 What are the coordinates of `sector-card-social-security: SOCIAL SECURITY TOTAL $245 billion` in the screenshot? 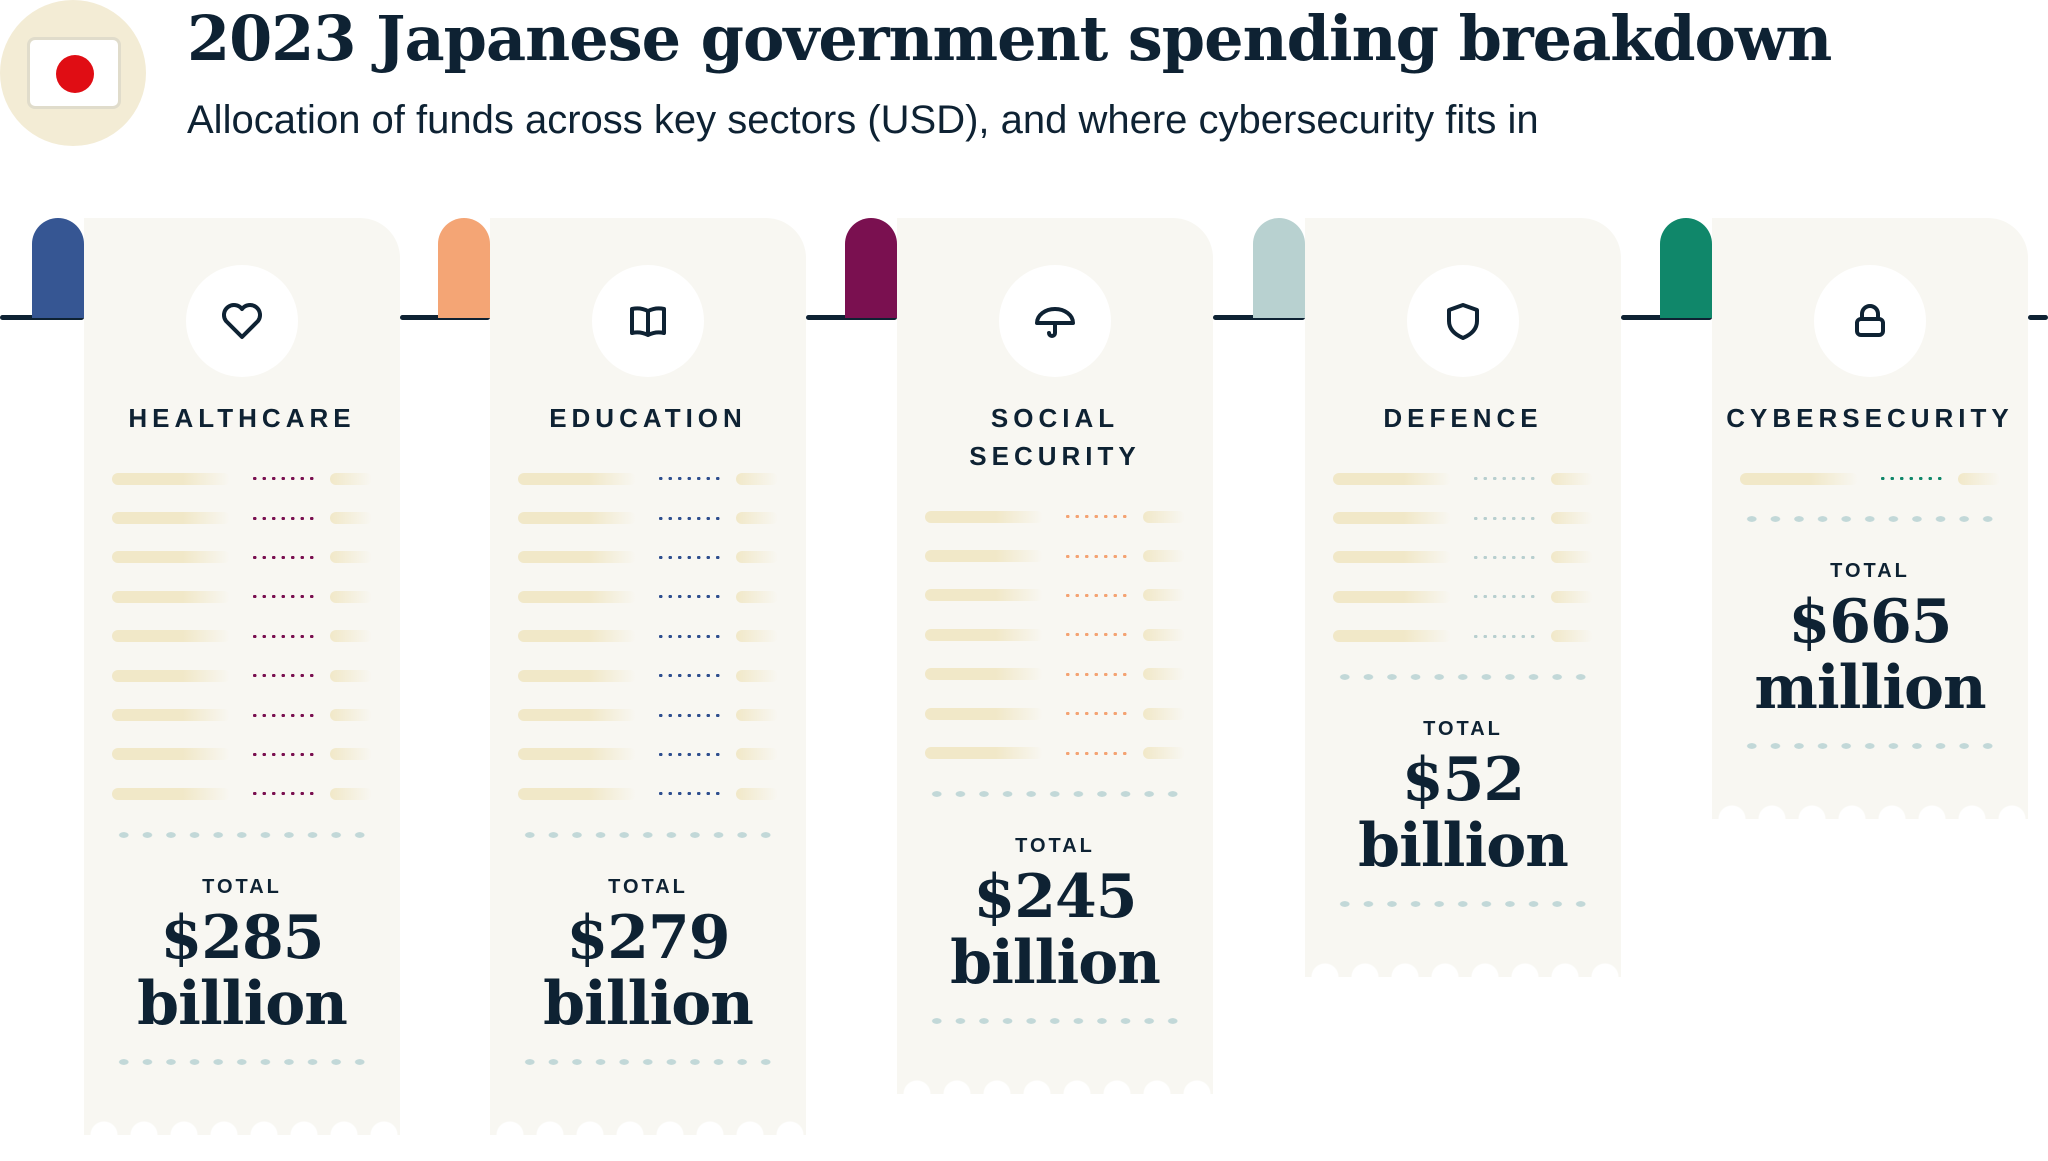 It's located at (1055, 656).